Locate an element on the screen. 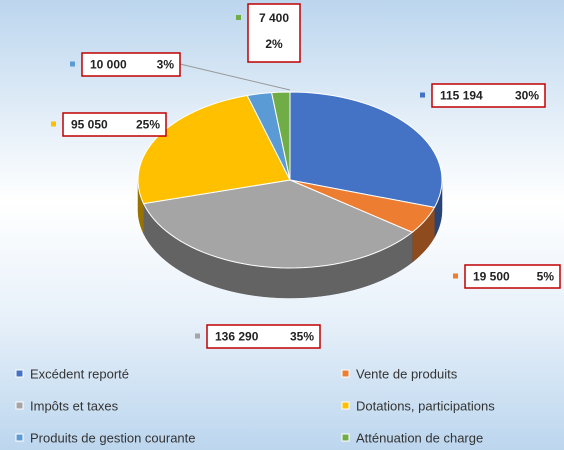 The height and width of the screenshot is (450, 564). legend-label: Produits de gestion courante is located at coordinates (113, 437).